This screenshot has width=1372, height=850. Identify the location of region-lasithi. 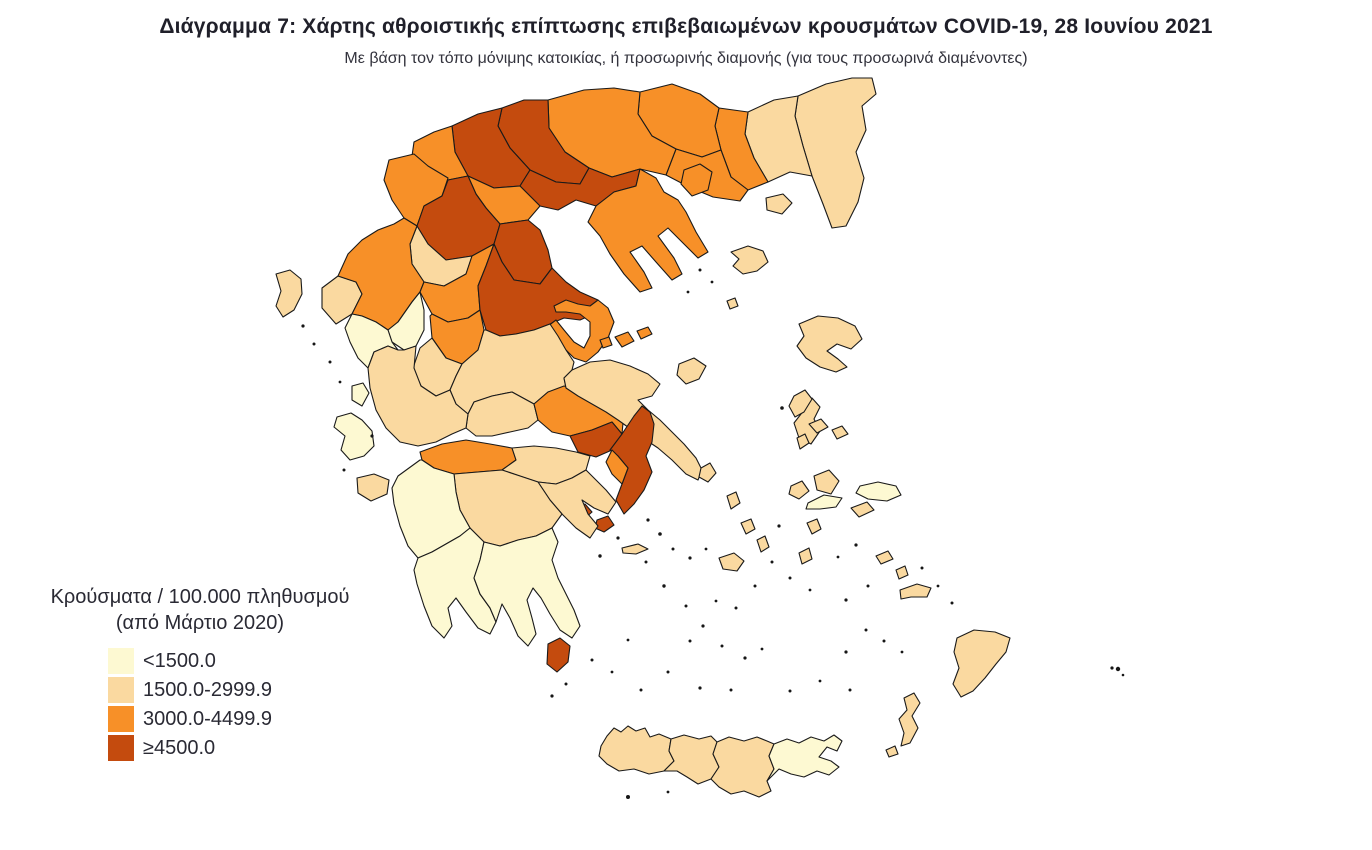
(804, 758).